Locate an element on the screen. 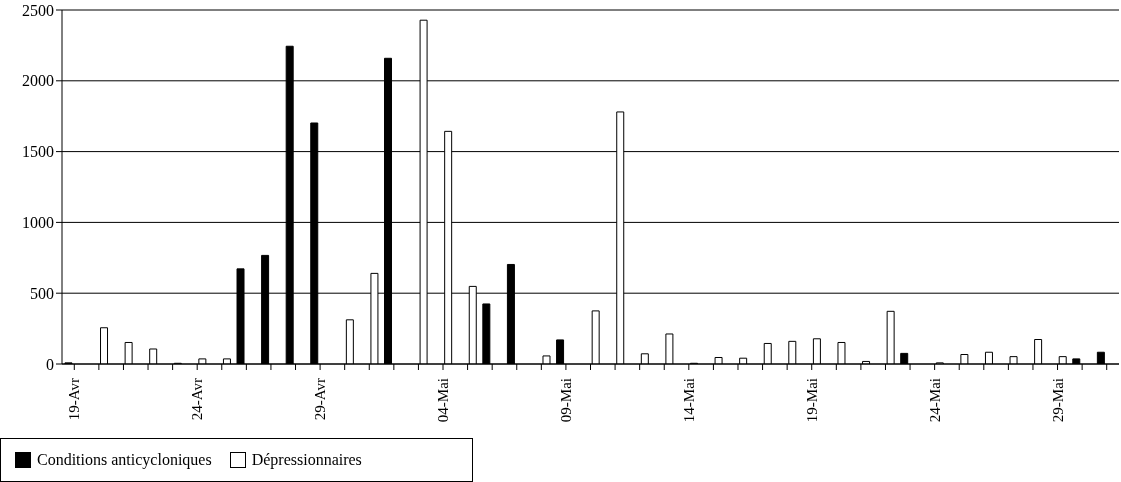 The width and height of the screenshot is (1121, 482). y-tick-label: 1500 is located at coordinates (38, 152).